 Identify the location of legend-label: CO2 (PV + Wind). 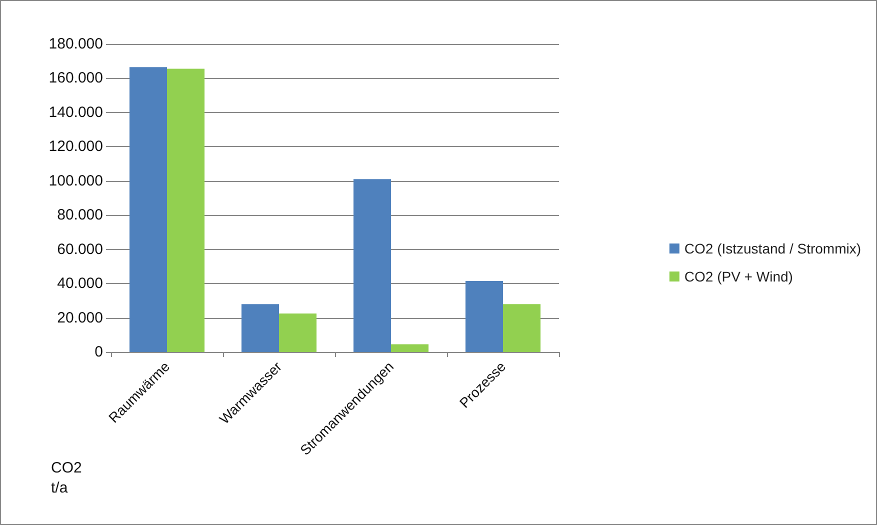
(738, 276).